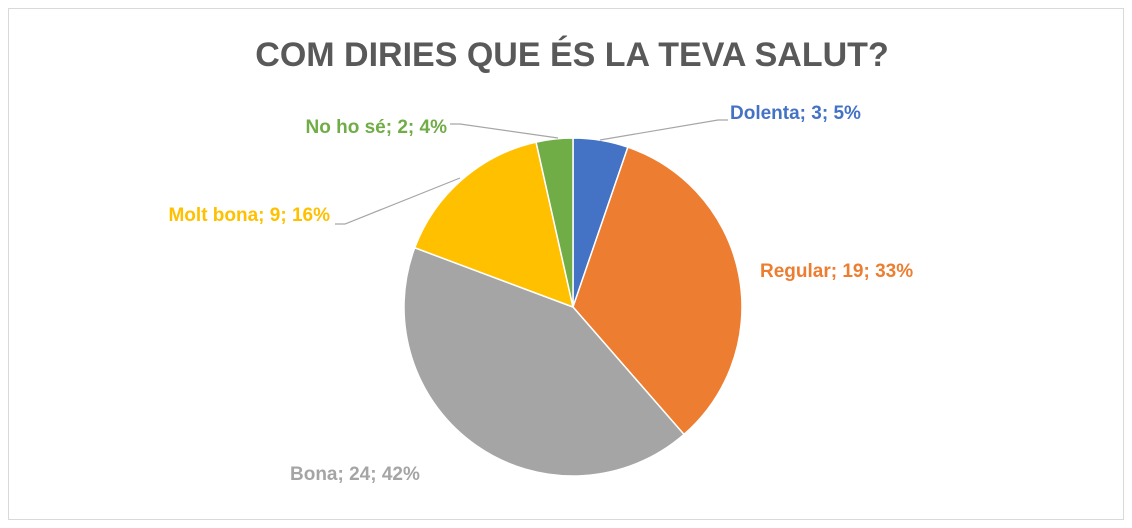 This screenshot has height=528, width=1132. I want to click on data-label: No ho sé; 2; 4%, so click(377, 127).